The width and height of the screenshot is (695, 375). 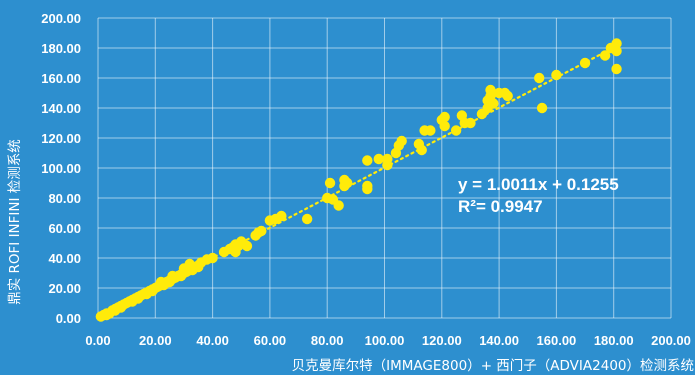 I want to click on y-tick-label: 140.00, so click(x=61, y=108).